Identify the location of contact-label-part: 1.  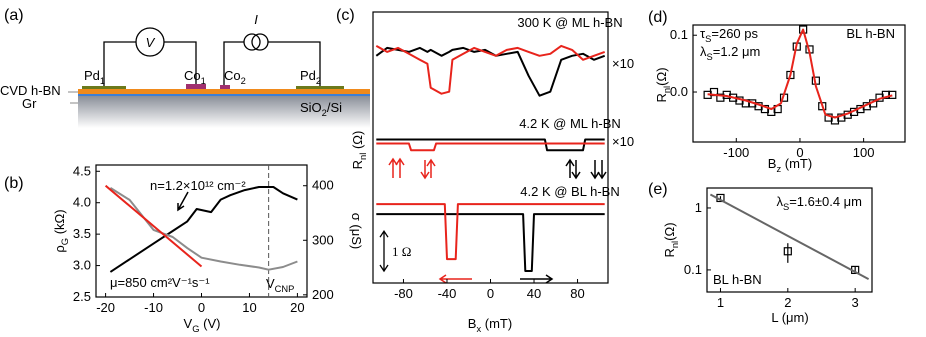
(203, 81).